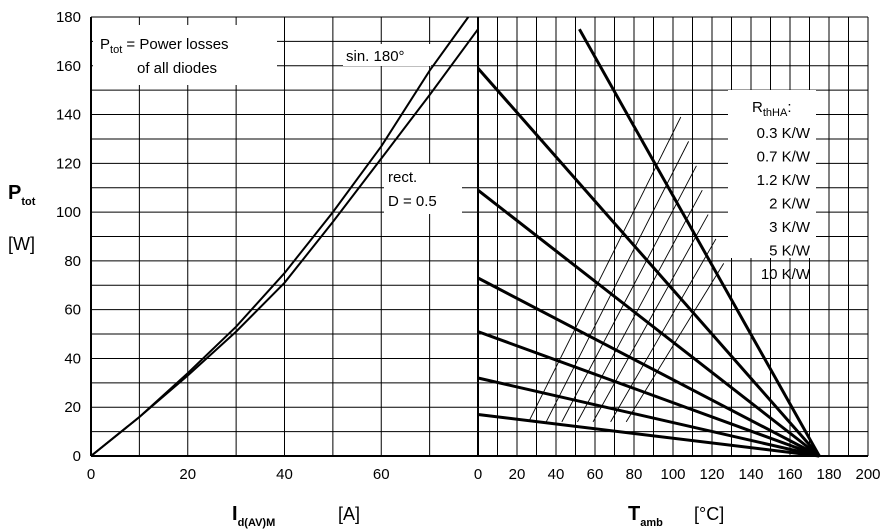  What do you see at coordinates (68, 66) in the screenshot?
I see `y-tick-label: 160` at bounding box center [68, 66].